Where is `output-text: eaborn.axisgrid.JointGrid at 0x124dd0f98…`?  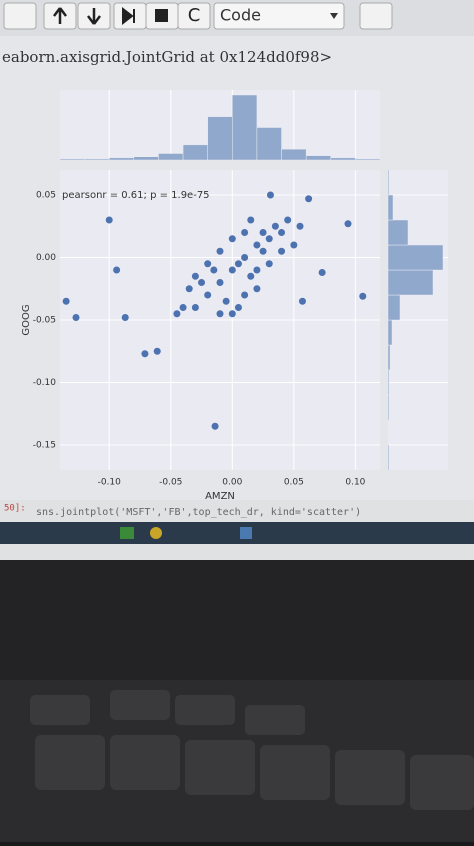 output-text: eaborn.axisgrid.JointGrid at 0x124dd0f98… is located at coordinates (167, 57).